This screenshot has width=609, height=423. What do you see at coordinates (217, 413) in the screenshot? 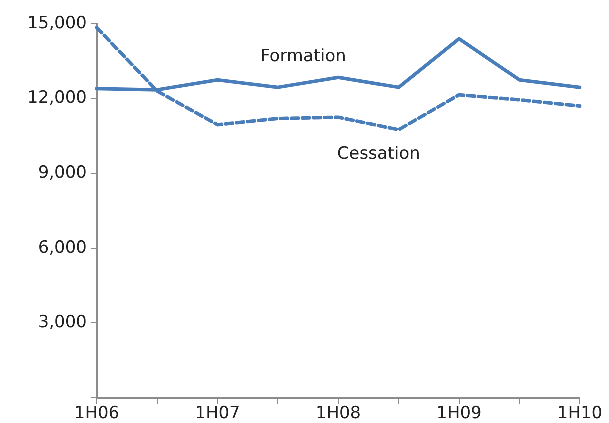
I see `x-tick-label: 1H07` at bounding box center [217, 413].